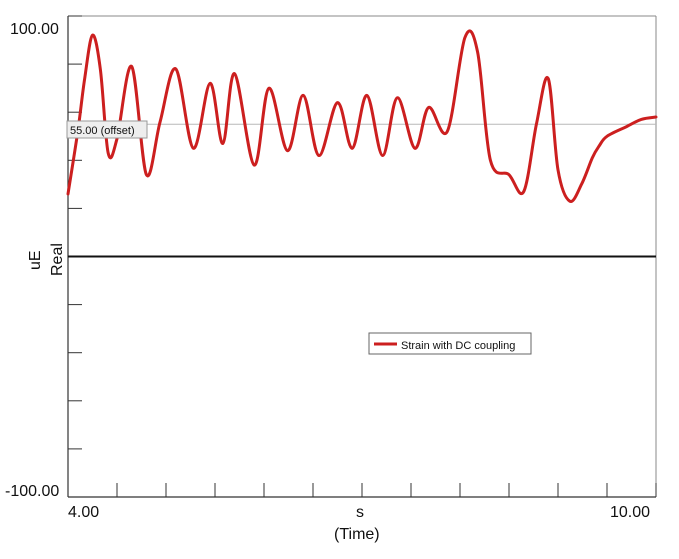 The width and height of the screenshot is (679, 559). Describe the element at coordinates (630, 512) in the screenshot. I see `x-tick-label-max: 10.00` at that location.